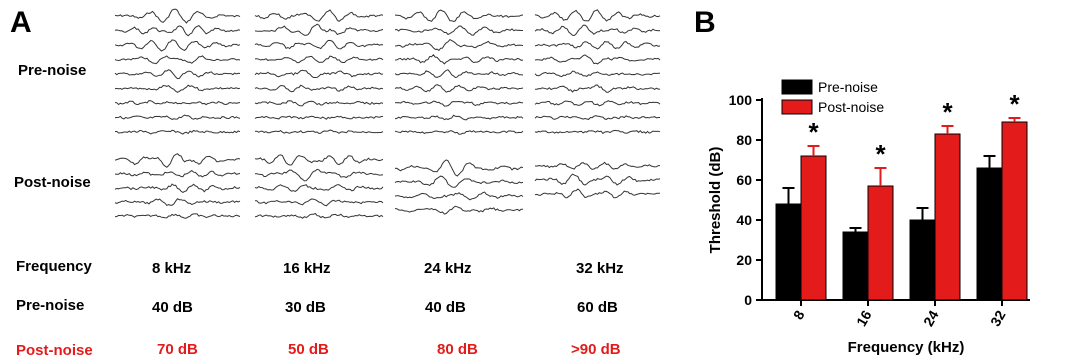 The image size is (1072, 359). Describe the element at coordinates (906, 347) in the screenshot. I see `x-axis-label: Frequency (kHz)` at that location.